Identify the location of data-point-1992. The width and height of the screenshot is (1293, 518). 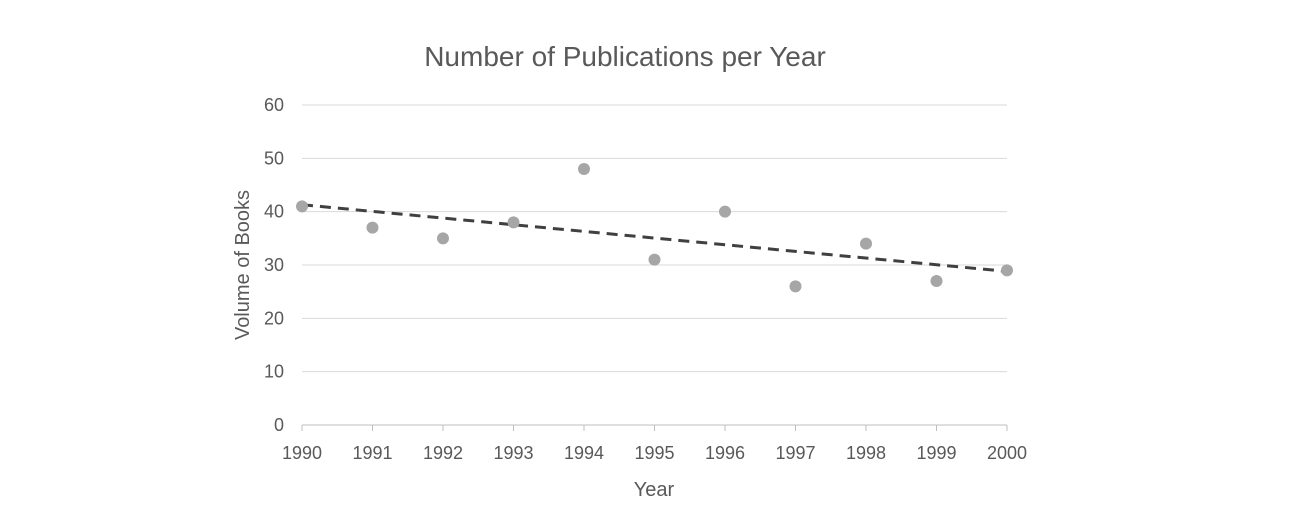
(443, 238).